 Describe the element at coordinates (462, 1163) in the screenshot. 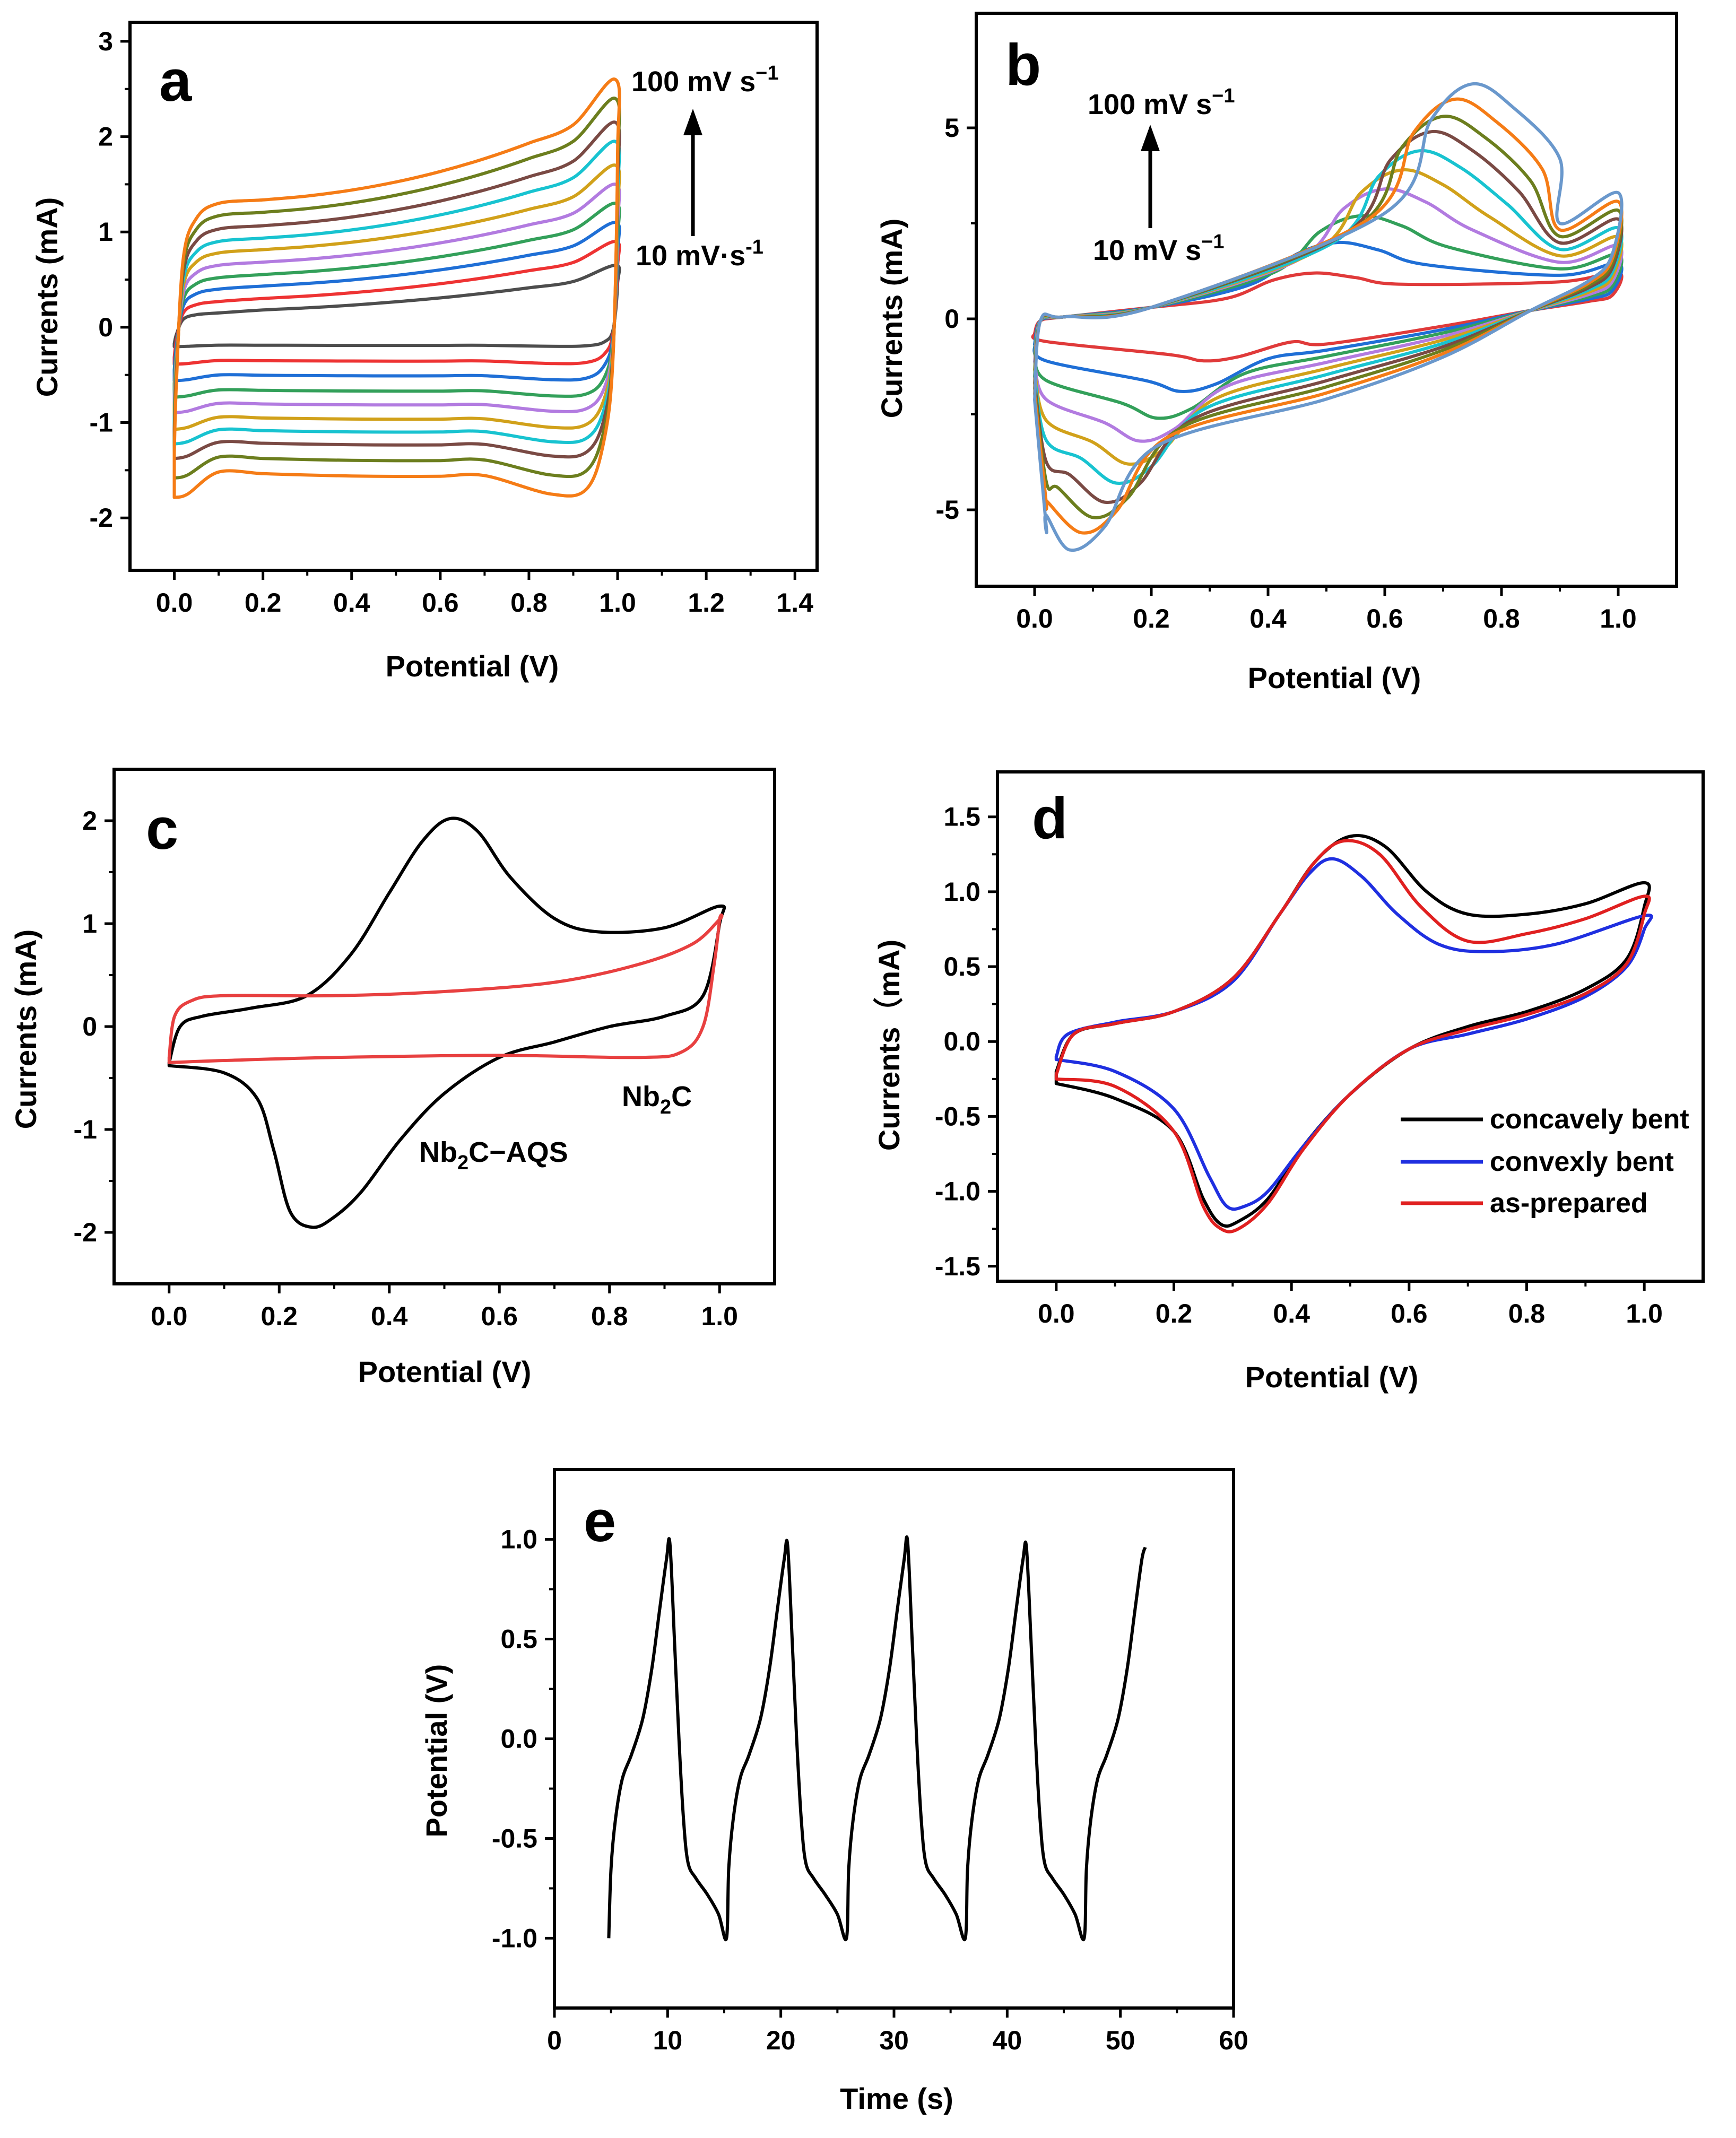

I see `panel-c-annot-nb2c-aqs-sub: 2` at that location.